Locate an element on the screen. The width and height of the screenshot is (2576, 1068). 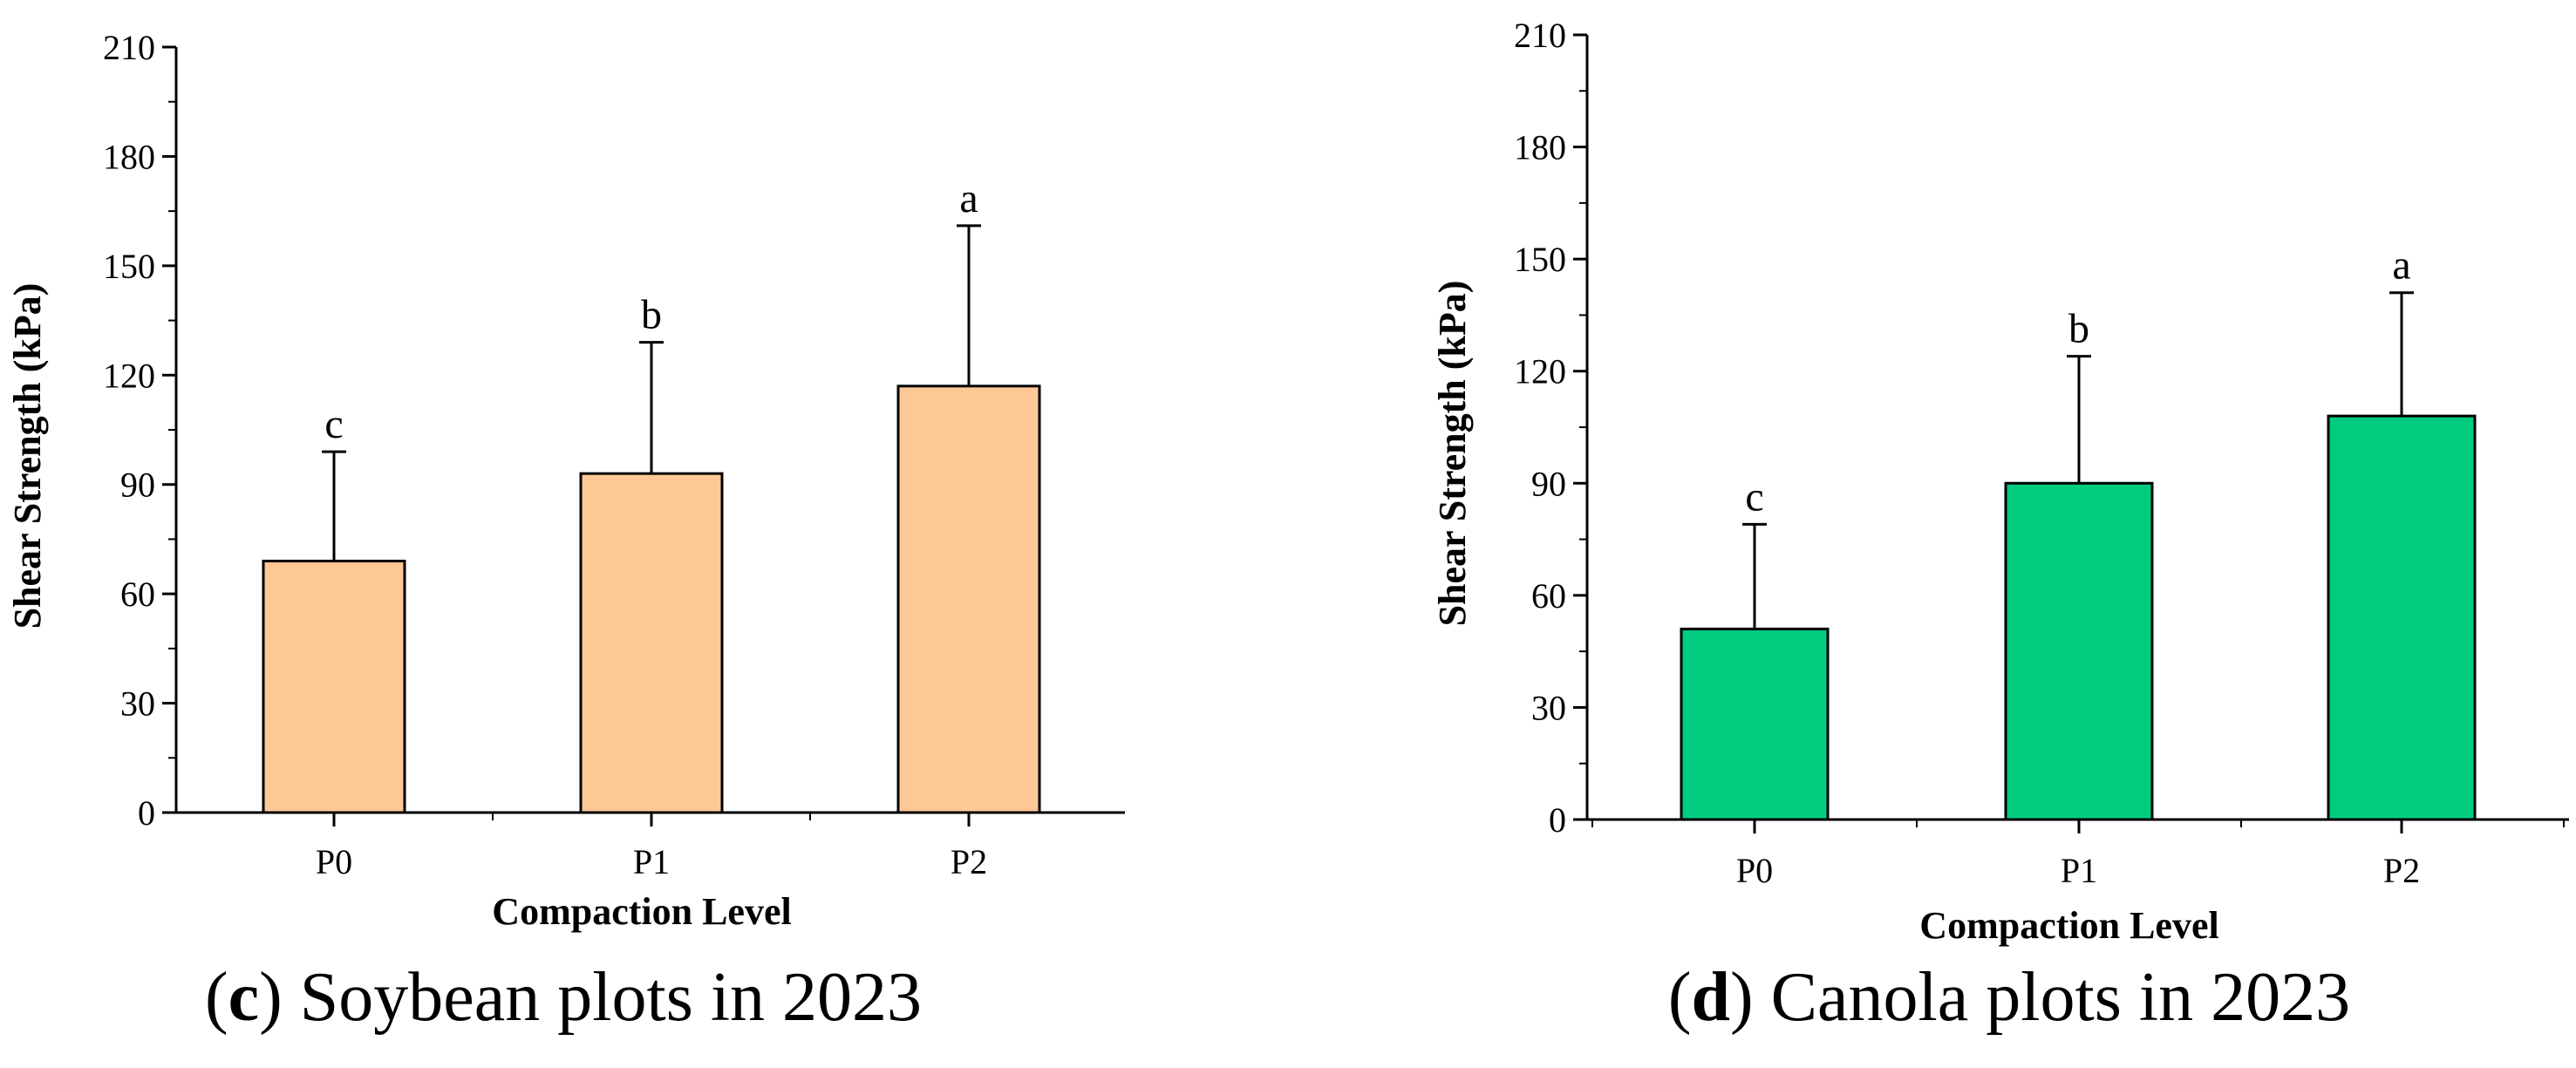
panel-caption: (c) Soybean plots in 2023 is located at coordinates (563, 998).